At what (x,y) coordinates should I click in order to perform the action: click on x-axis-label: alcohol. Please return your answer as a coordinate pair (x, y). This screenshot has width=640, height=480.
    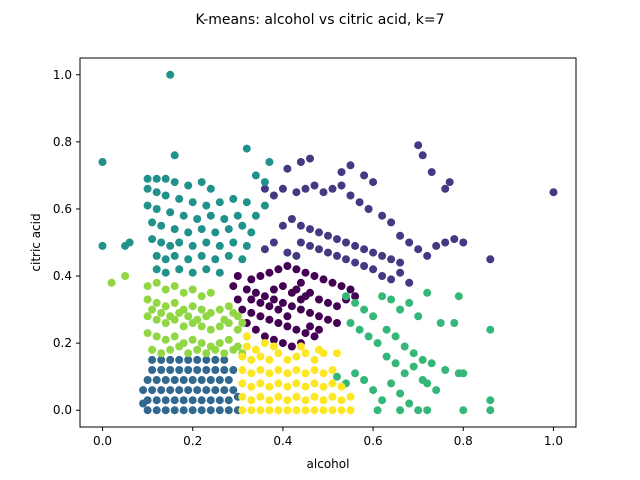
    Looking at the image, I should click on (328, 464).